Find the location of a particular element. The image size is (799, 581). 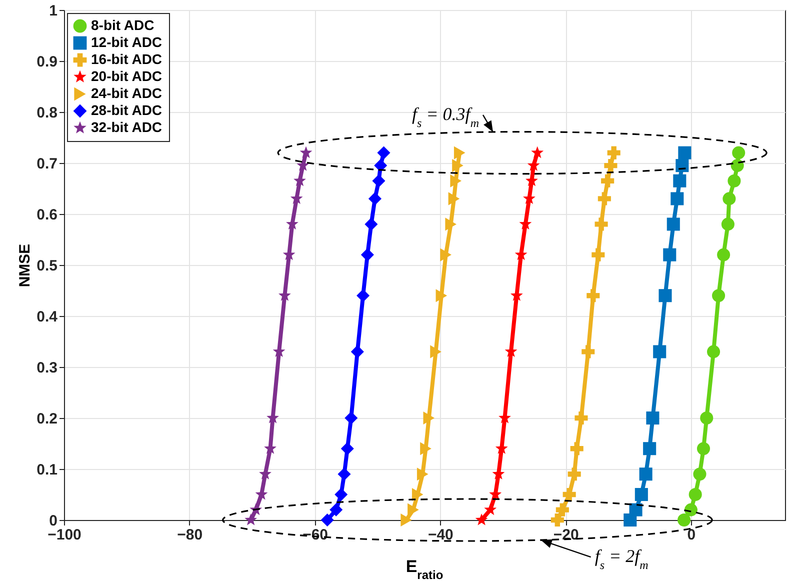

y-tick-label: 0.5 is located at coordinates (47, 266).